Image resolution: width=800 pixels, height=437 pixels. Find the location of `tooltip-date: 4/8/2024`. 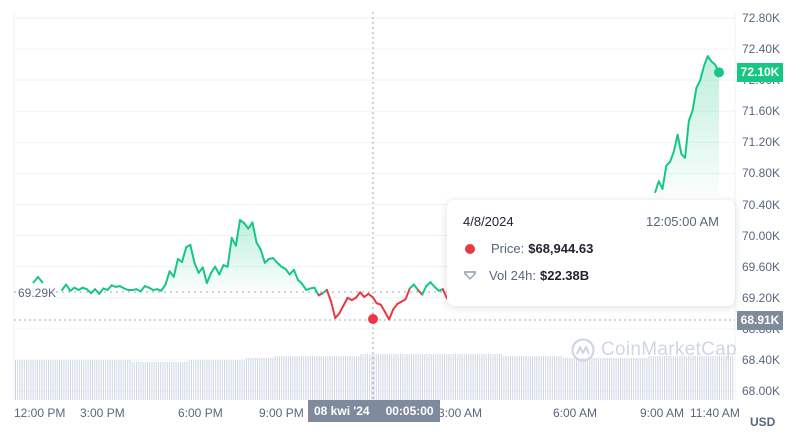

tooltip-date: 4/8/2024 is located at coordinates (488, 221).